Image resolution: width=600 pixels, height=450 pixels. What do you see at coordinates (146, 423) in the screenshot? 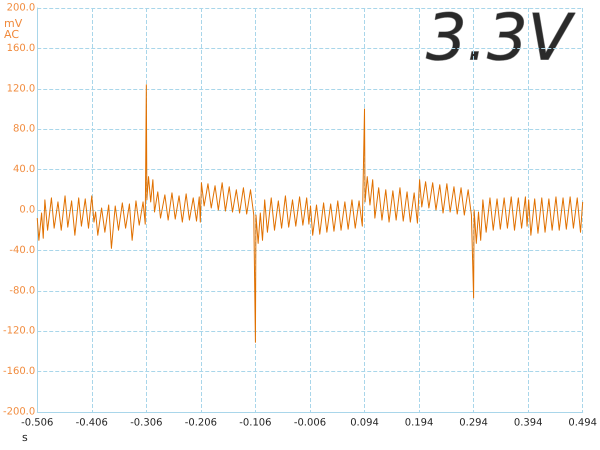
I see `x-tick-label: -0.306` at bounding box center [146, 423].